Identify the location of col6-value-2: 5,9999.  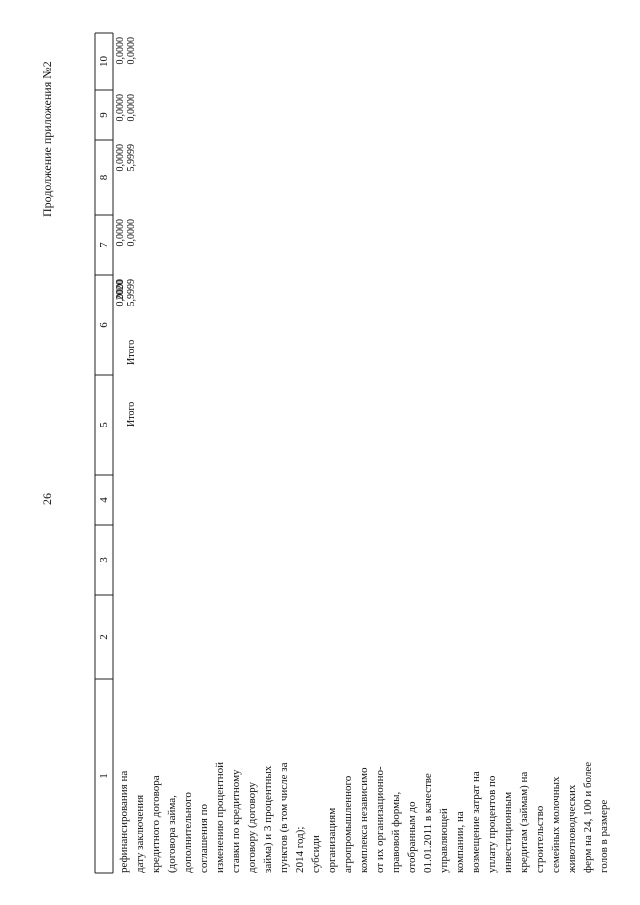
(131, 293).